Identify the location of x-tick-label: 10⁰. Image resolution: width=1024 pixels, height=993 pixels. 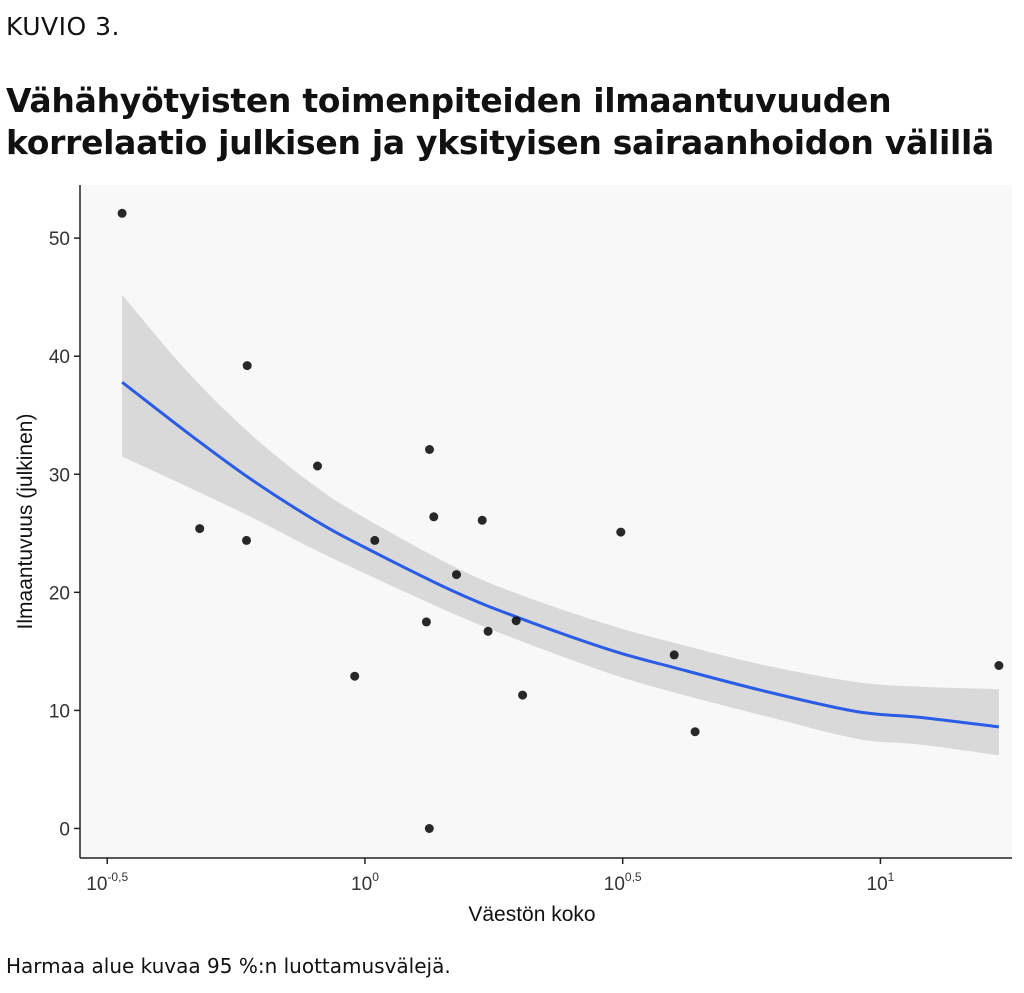
(365, 882).